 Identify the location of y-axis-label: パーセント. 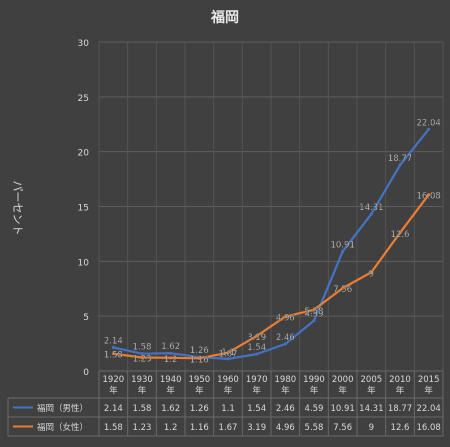
(17, 208).